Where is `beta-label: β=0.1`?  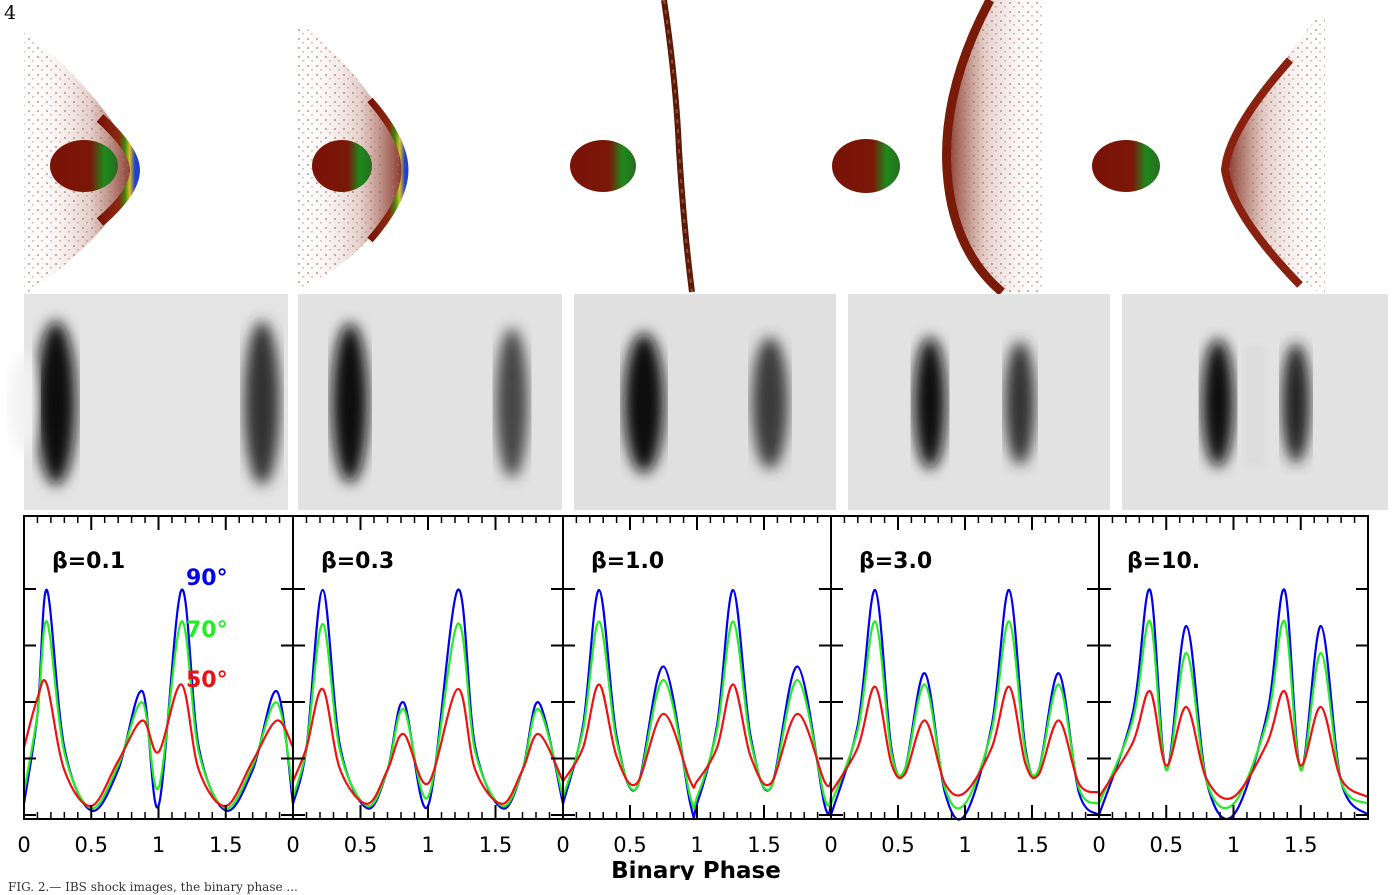
beta-label: β=0.1 is located at coordinates (88, 561).